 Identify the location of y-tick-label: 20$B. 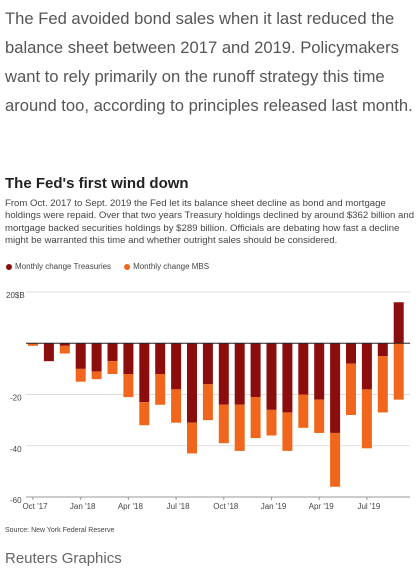
(15, 295).